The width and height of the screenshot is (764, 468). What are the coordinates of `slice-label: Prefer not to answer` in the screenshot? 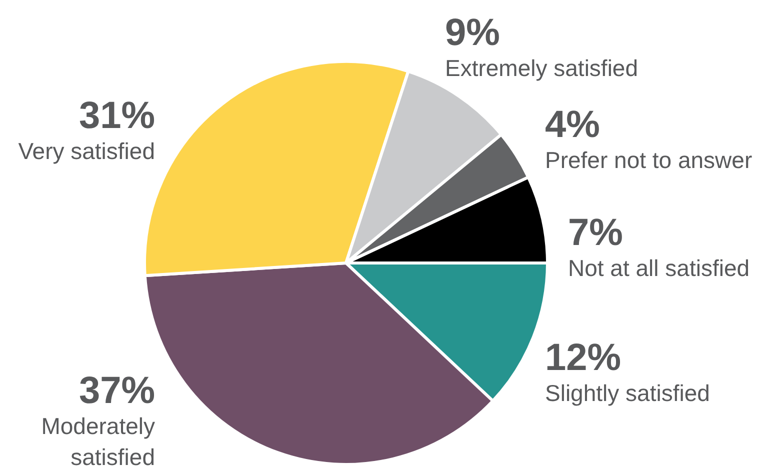 It's located at (648, 160).